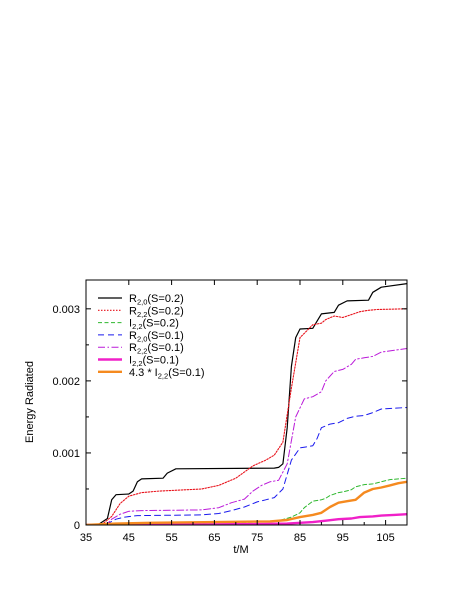 The image size is (457, 591). What do you see at coordinates (385, 538) in the screenshot?
I see `x-tick-label: 105` at bounding box center [385, 538].